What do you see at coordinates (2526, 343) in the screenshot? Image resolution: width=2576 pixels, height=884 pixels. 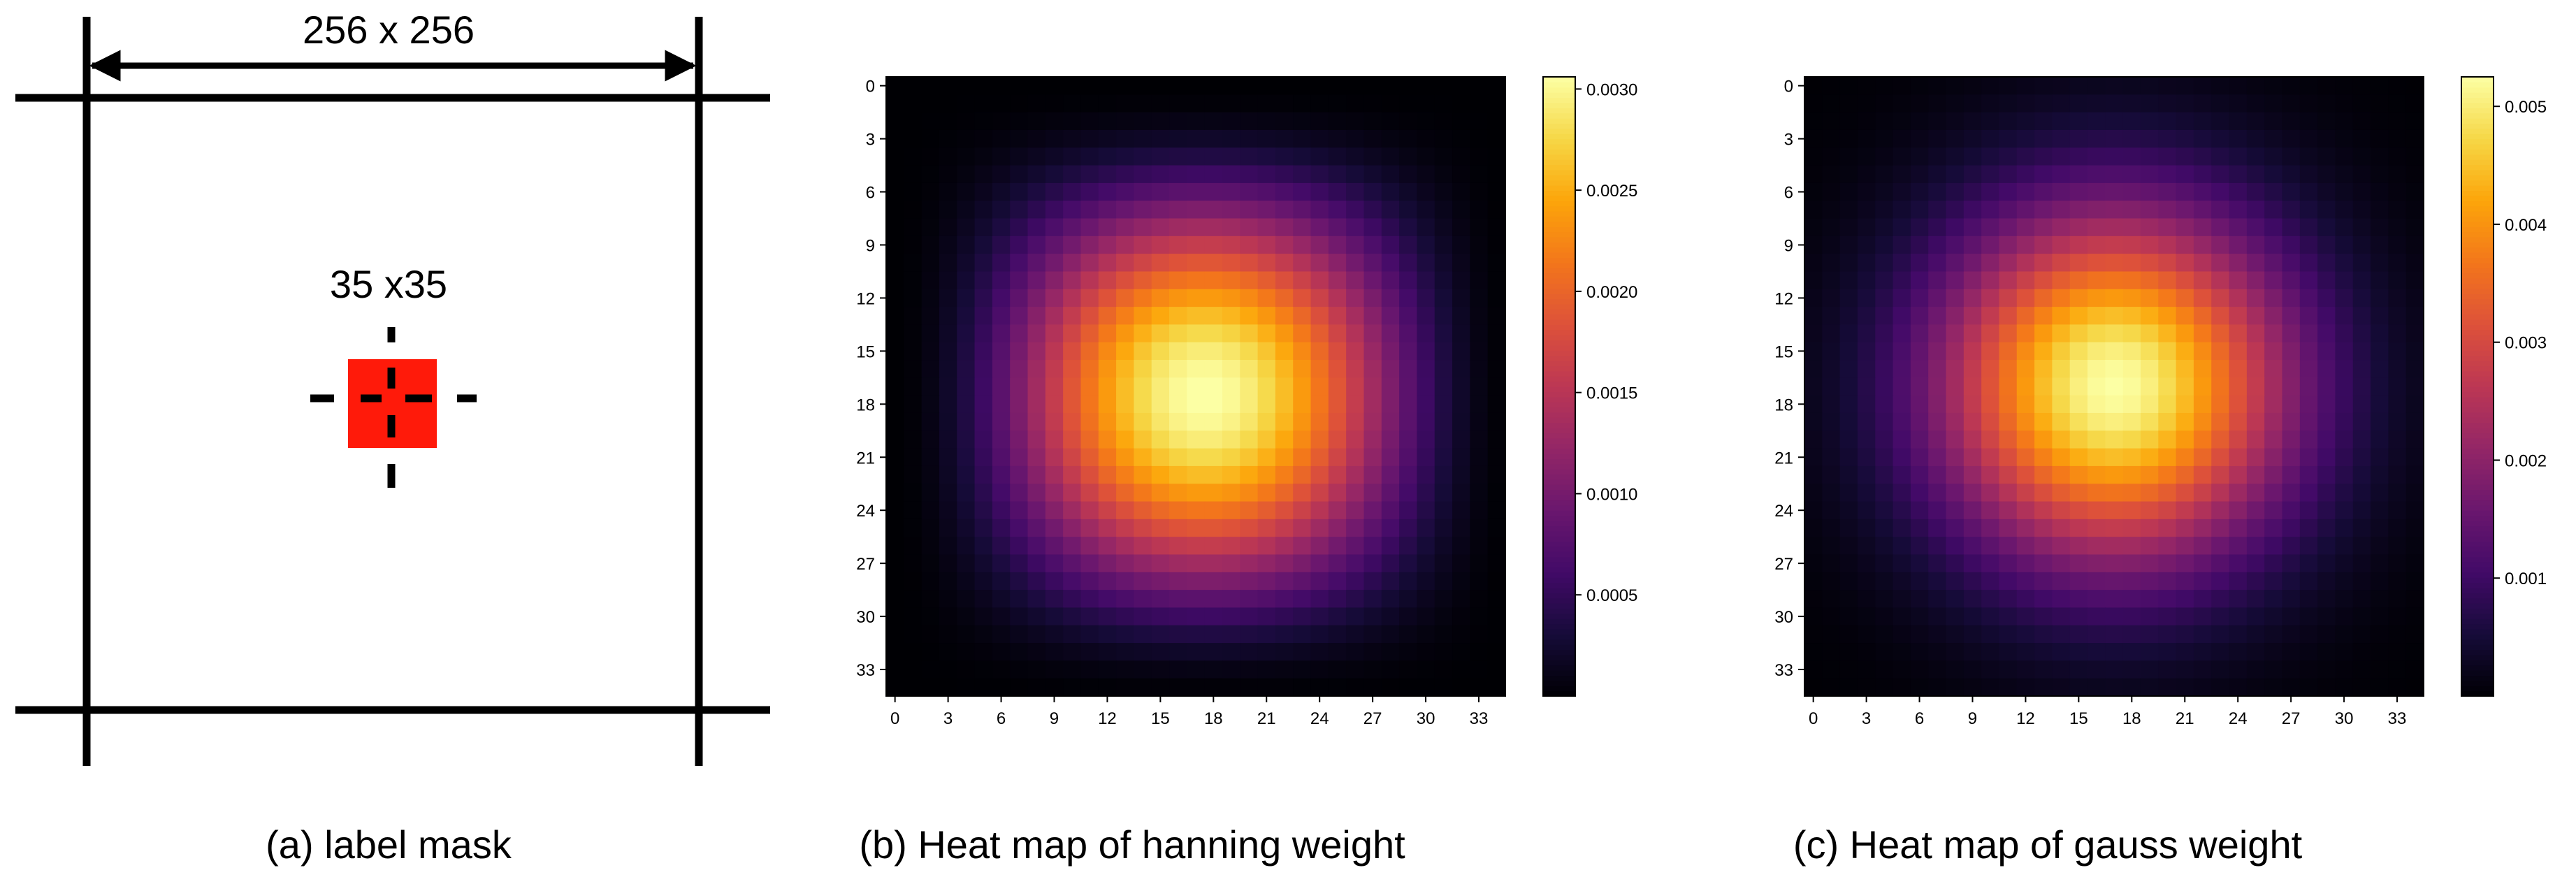 I see `gauss-colorbar-tick-label: 0.003` at bounding box center [2526, 343].